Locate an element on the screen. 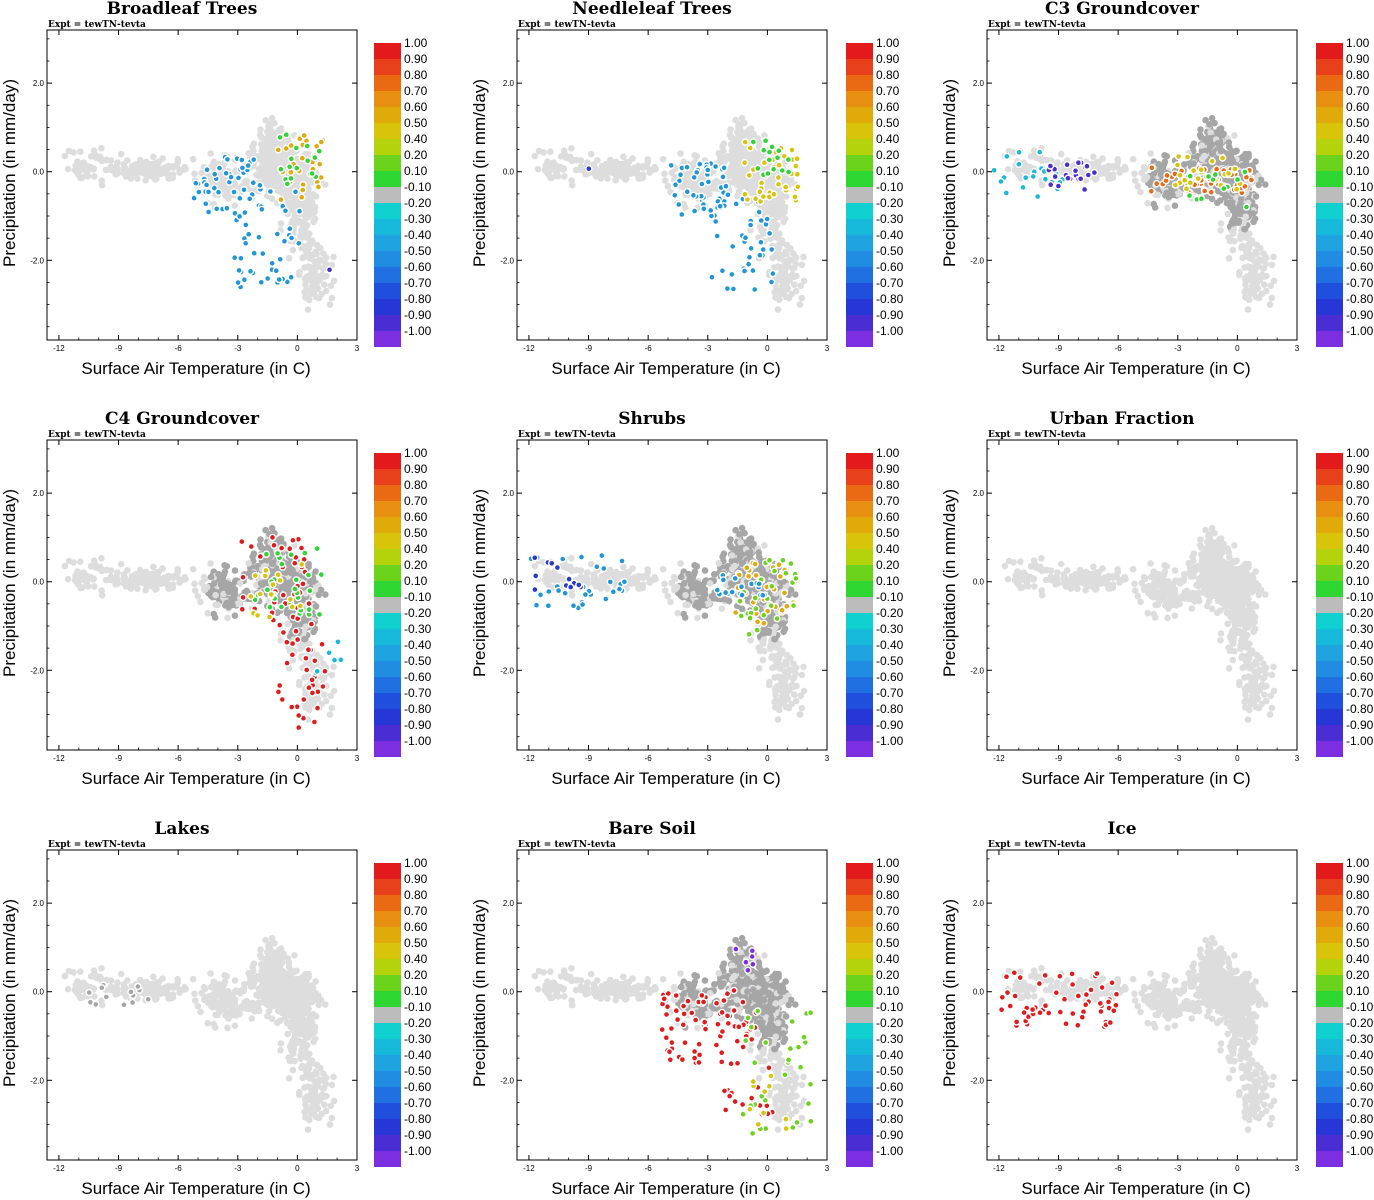 The image size is (1374, 1200). x-tick-label: -3 is located at coordinates (708, 348).